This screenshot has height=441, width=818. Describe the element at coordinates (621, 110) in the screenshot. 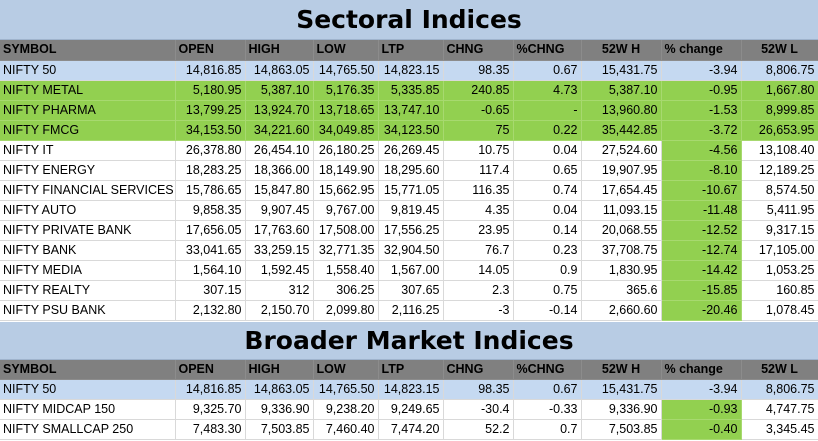

I see `cell-h52: 13,960.80` at that location.